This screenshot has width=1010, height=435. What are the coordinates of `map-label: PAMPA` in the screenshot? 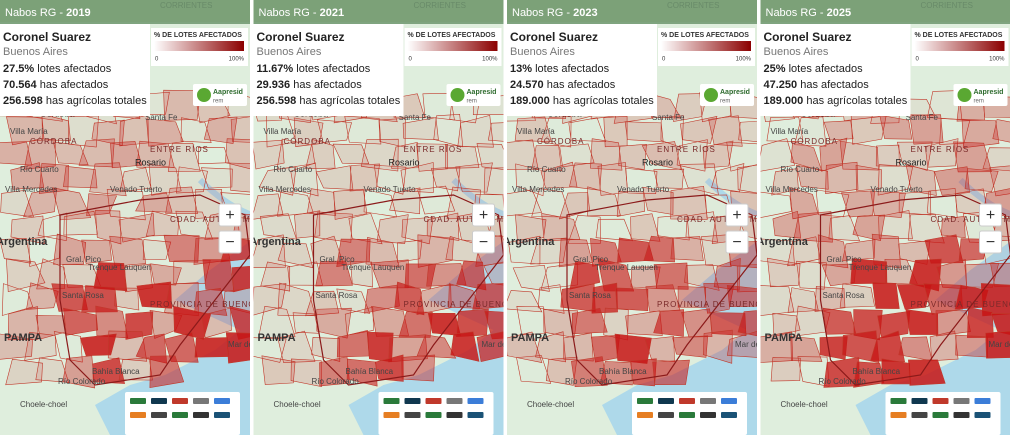 It's located at (23, 338).